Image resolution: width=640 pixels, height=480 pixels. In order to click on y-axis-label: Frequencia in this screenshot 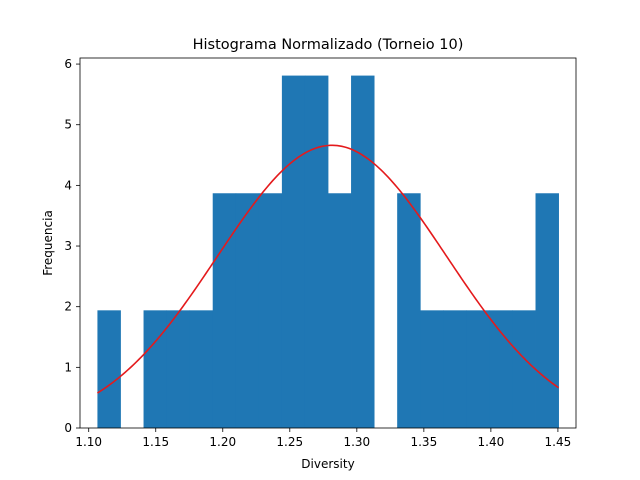, I will do `click(48, 243)`.